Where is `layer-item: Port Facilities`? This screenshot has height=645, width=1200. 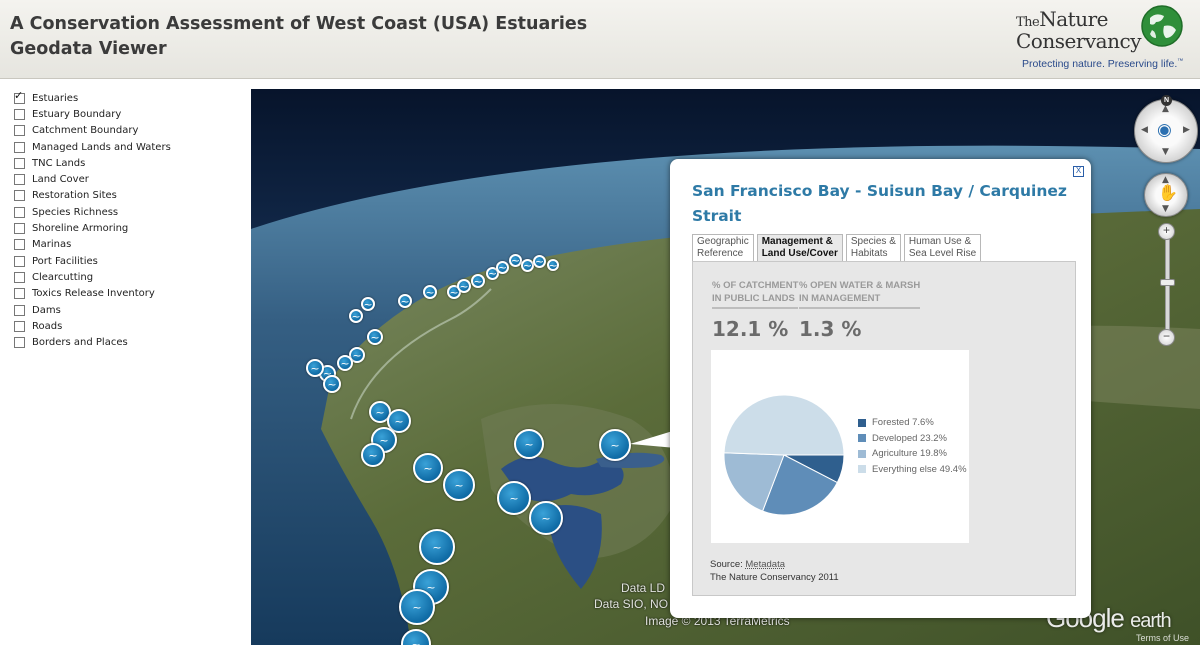 layer-item: Port Facilities is located at coordinates (129, 261).